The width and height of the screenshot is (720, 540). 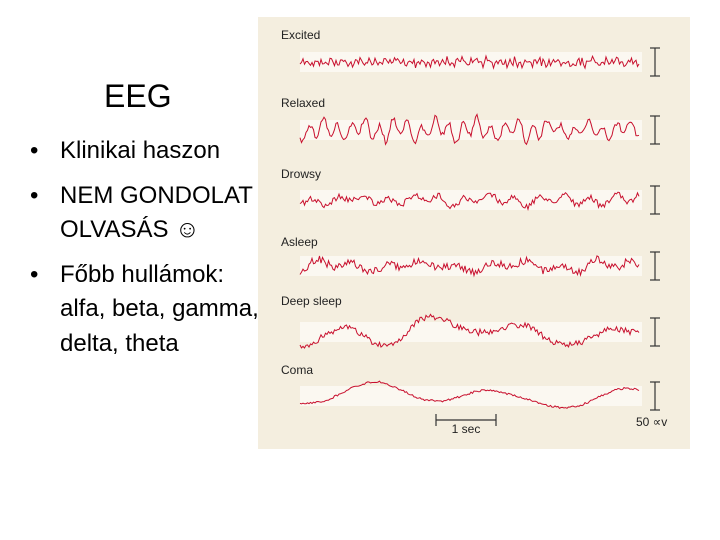 What do you see at coordinates (303, 103) in the screenshot?
I see `trace-label: Relaxed` at bounding box center [303, 103].